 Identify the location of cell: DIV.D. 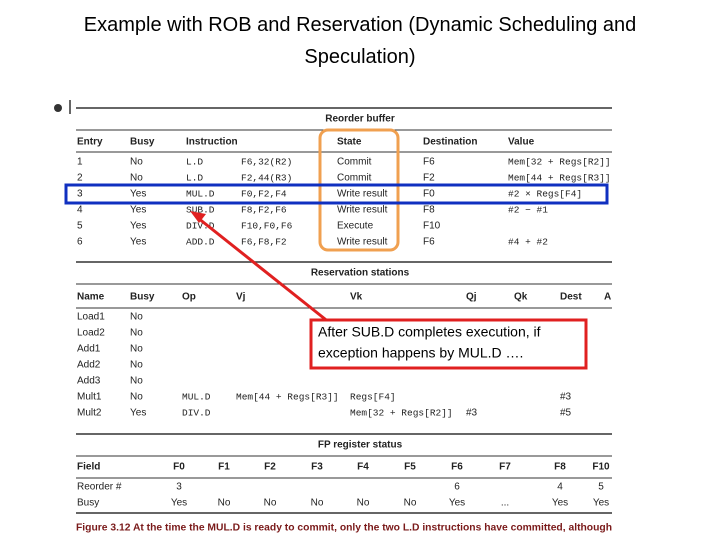
(200, 226).